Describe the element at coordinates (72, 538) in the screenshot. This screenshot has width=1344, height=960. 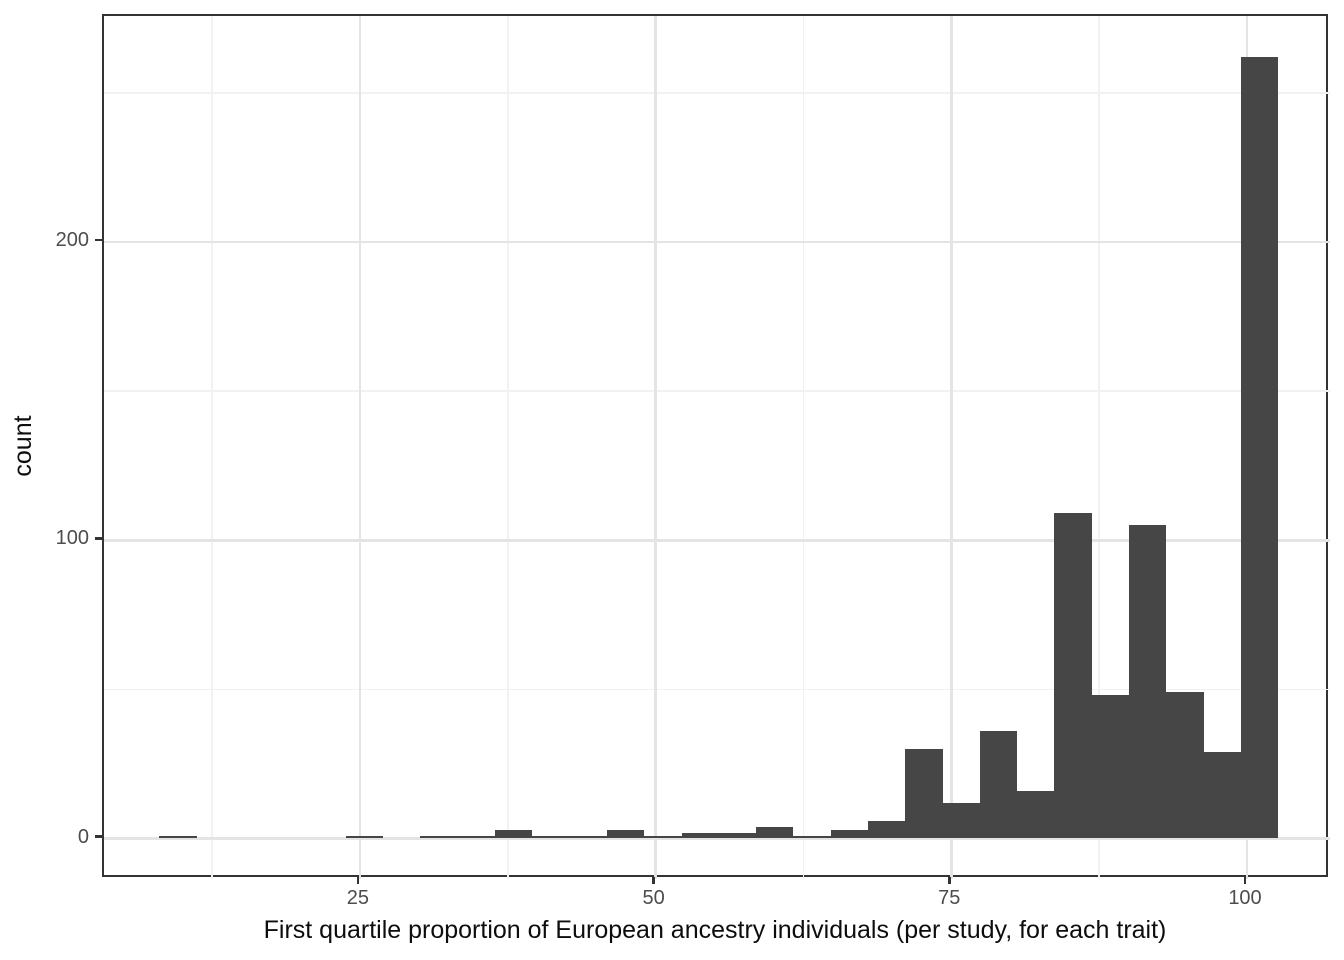
I see `y-tick-label: 100` at that location.